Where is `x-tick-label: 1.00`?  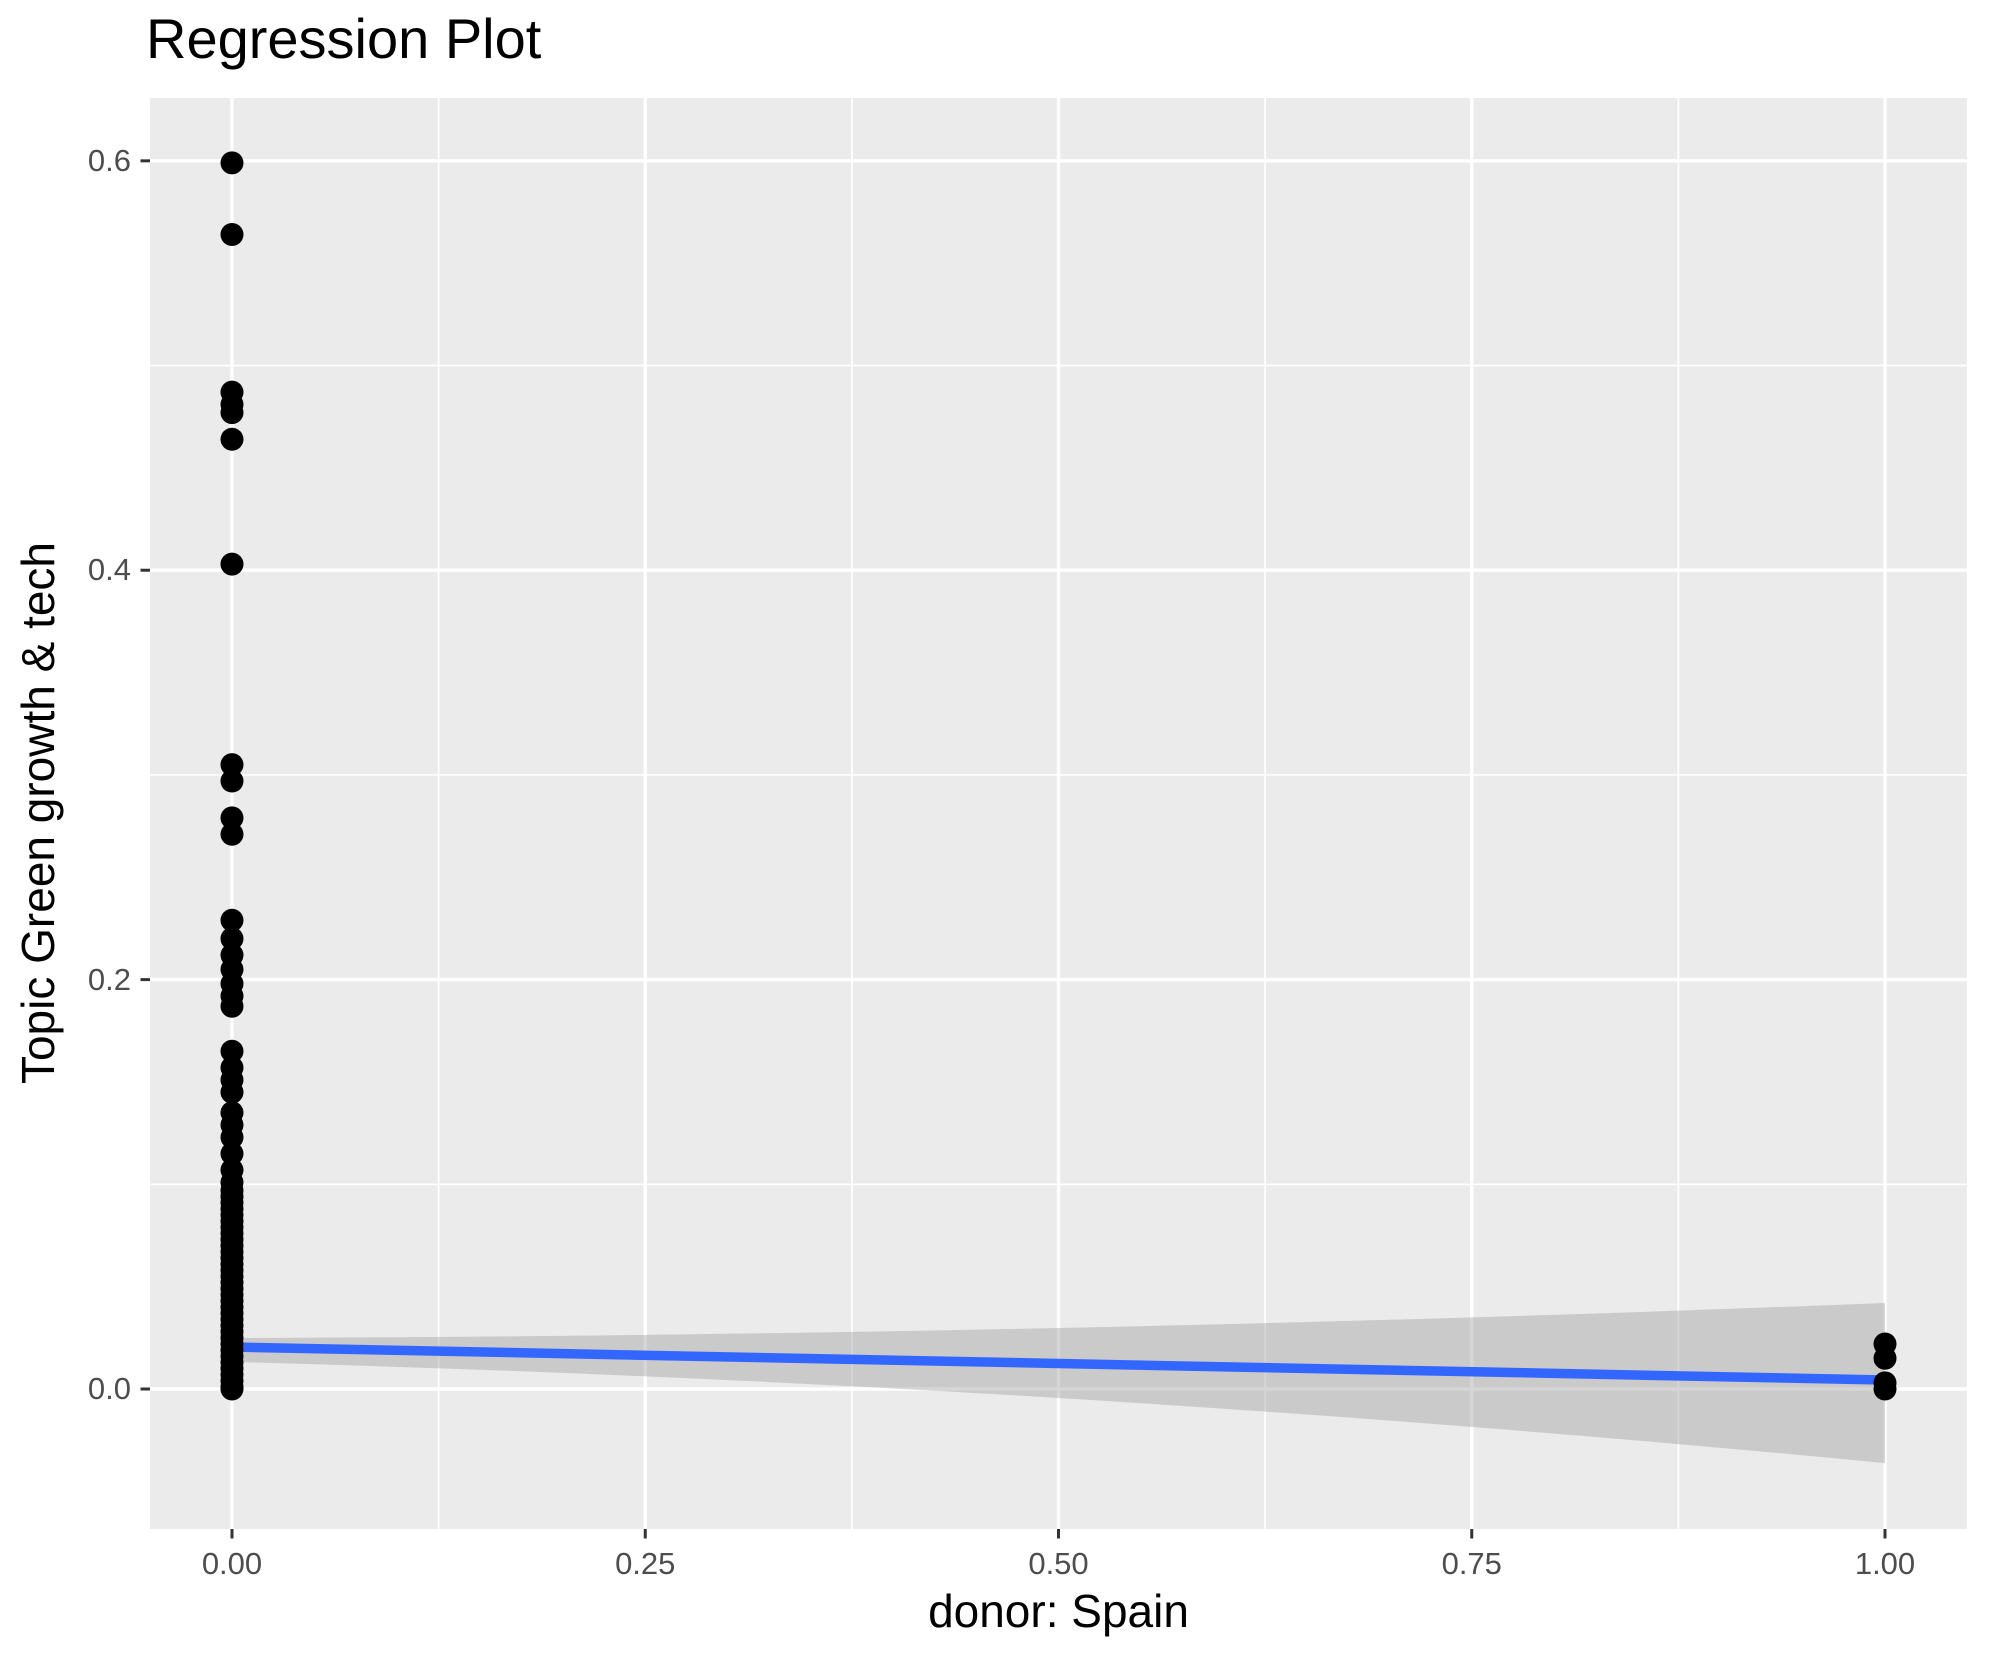 x-tick-label: 1.00 is located at coordinates (1885, 1563).